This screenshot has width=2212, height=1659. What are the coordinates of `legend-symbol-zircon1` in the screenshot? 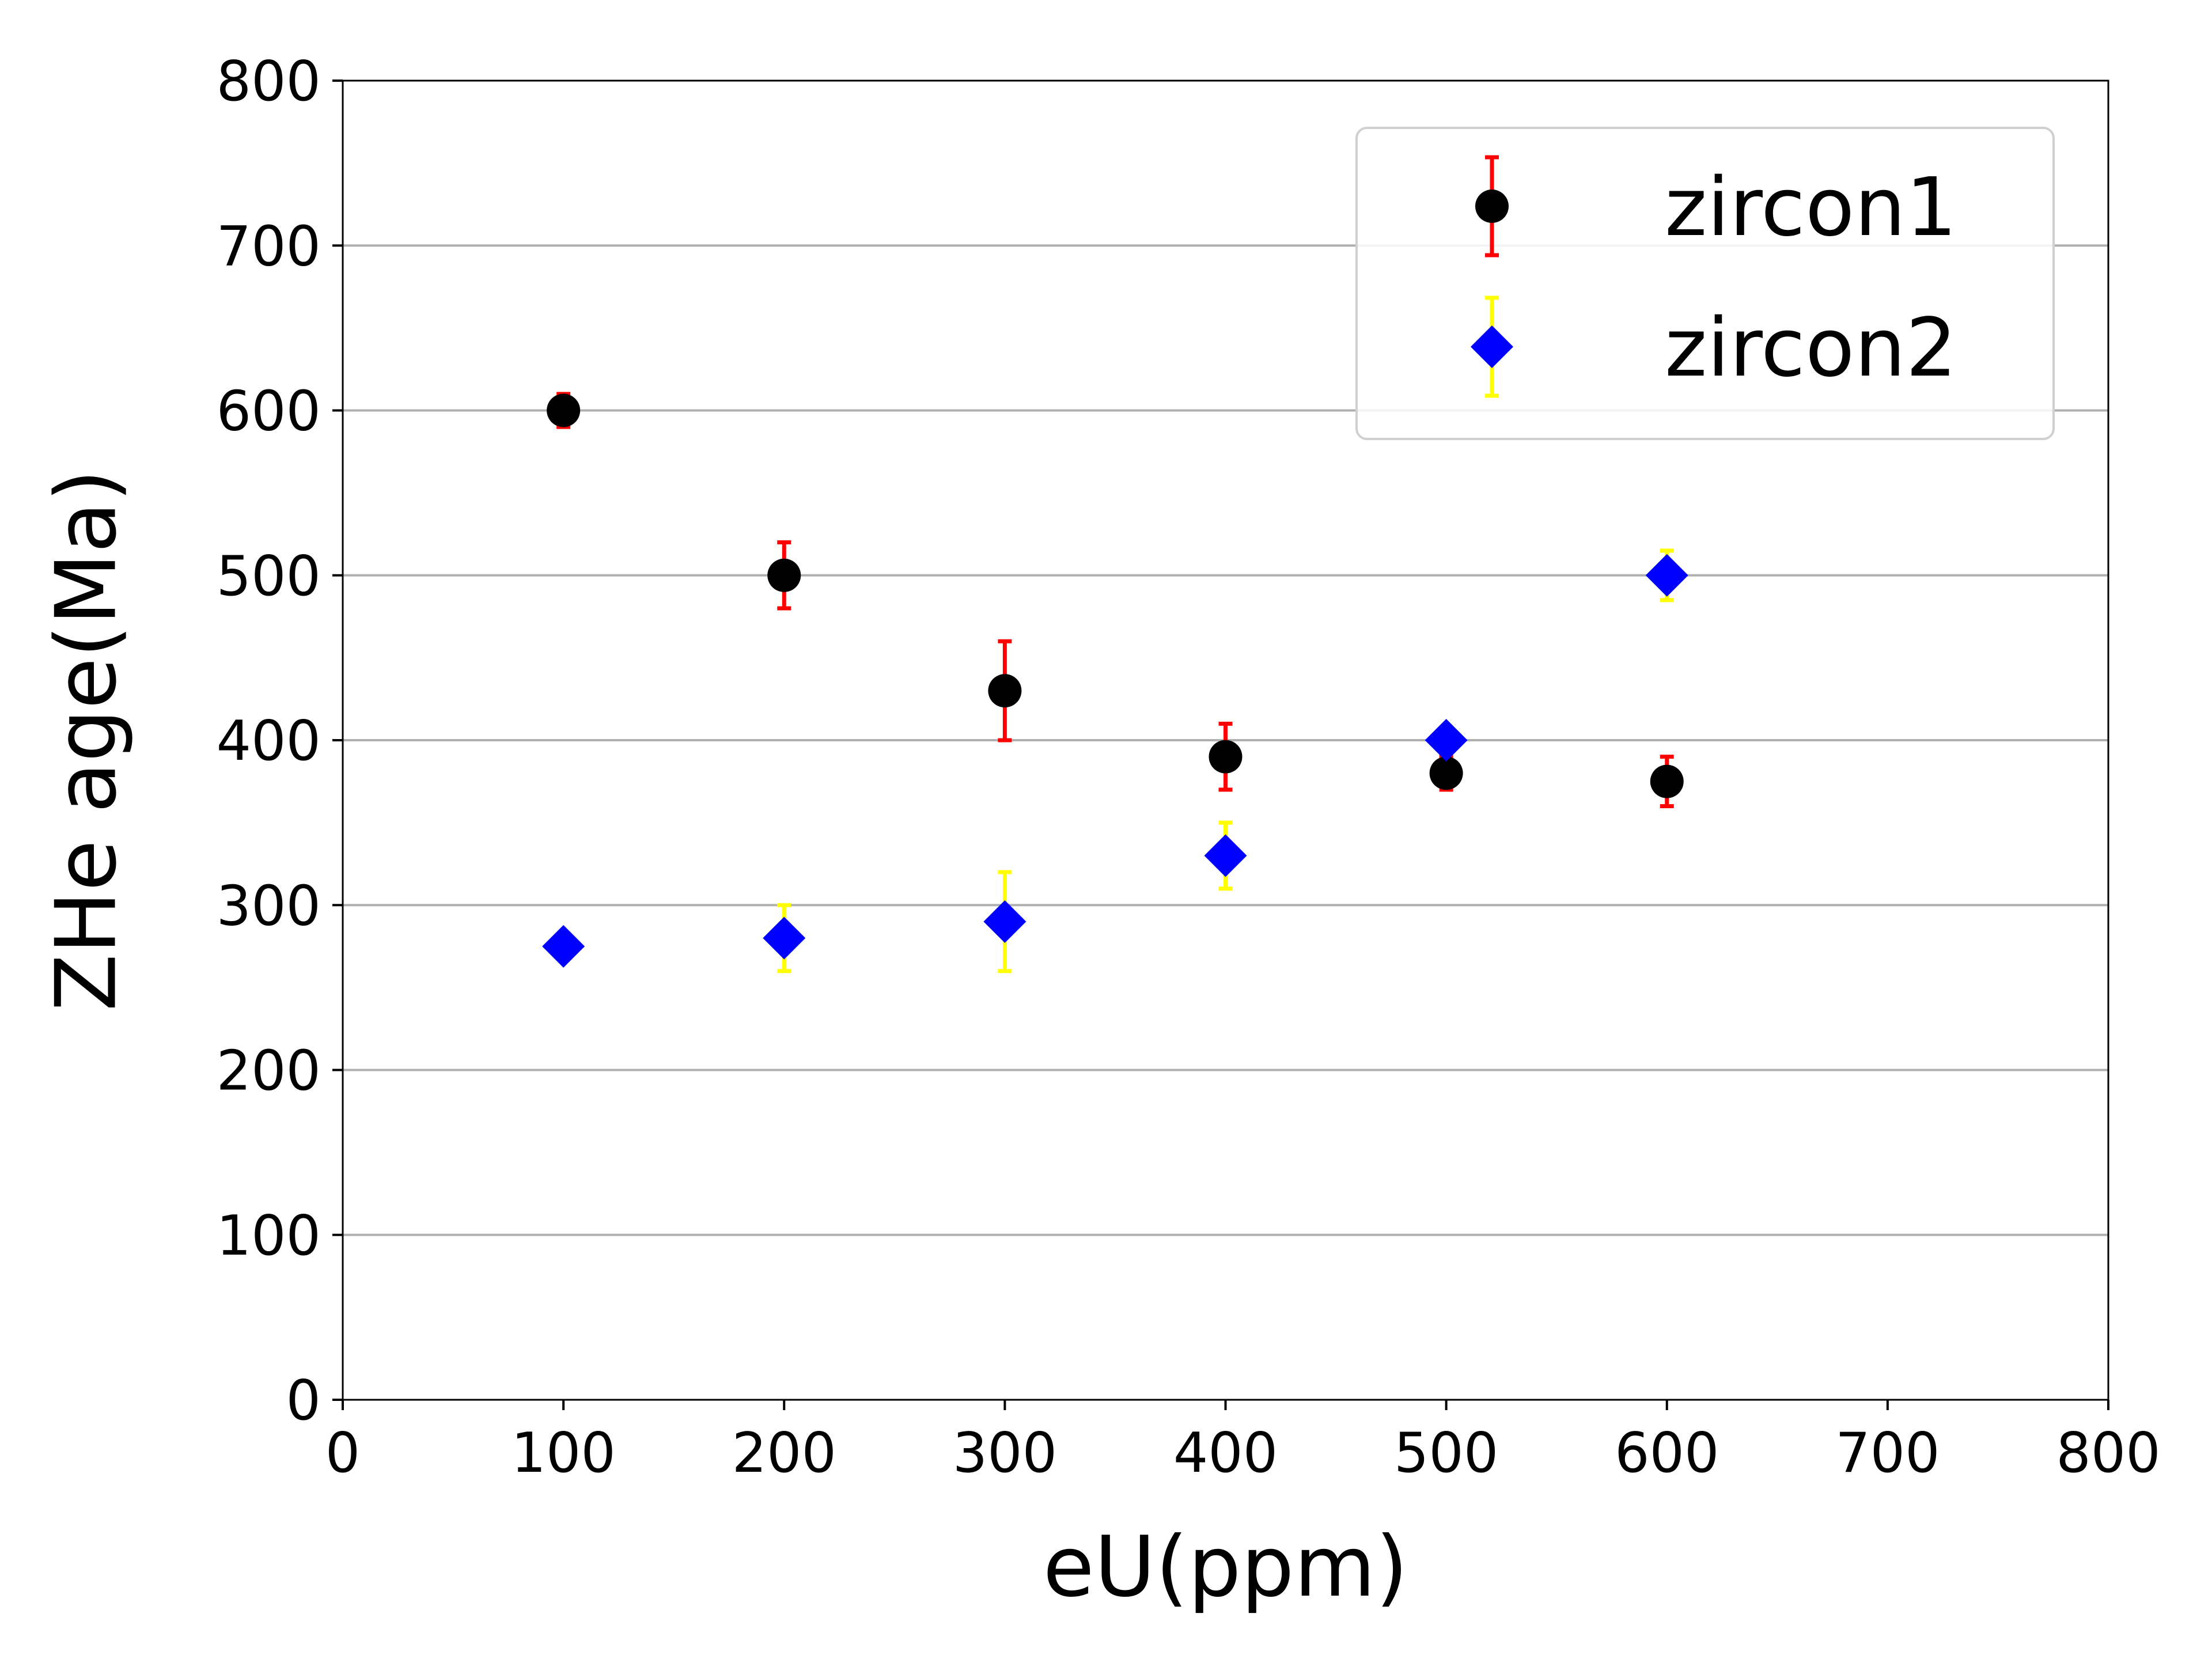 It's located at (1492, 206).